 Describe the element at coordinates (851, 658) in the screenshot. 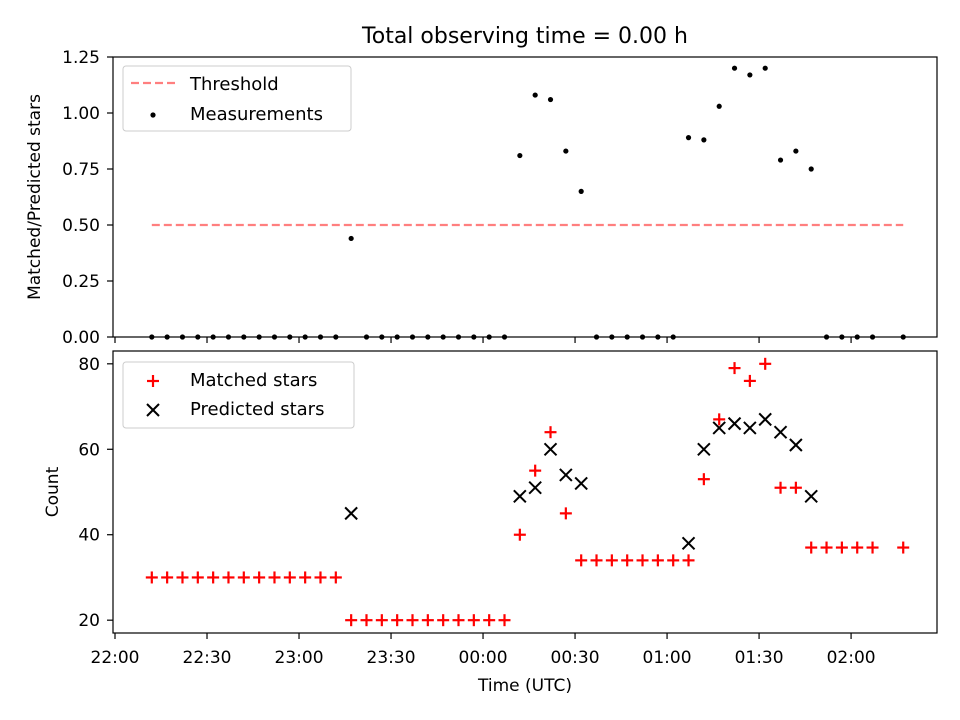

I see `x-tick-label: 02:00` at that location.